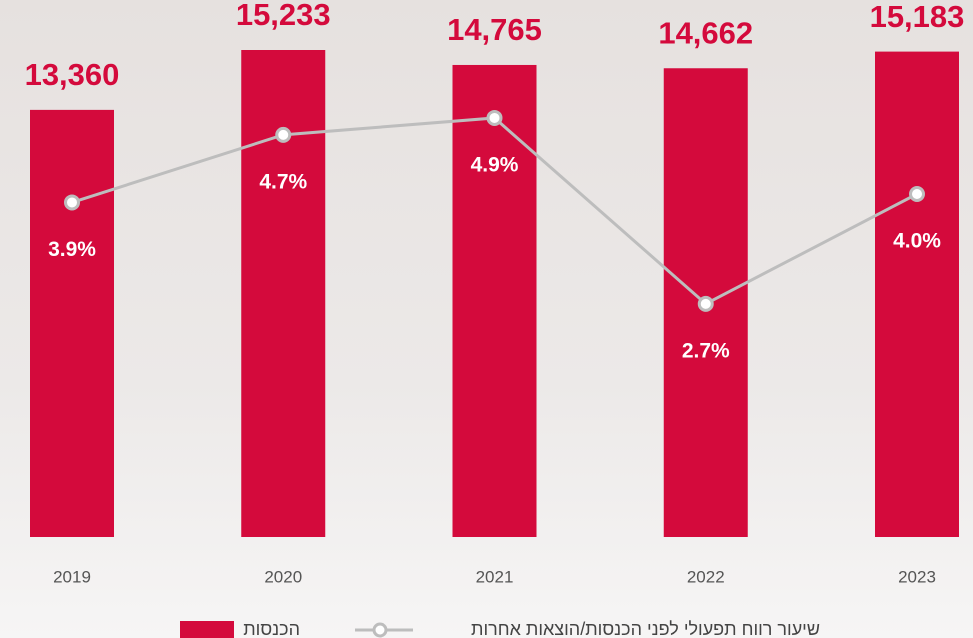 The width and height of the screenshot is (973, 638). Describe the element at coordinates (283, 576) in the screenshot. I see `x-tick-label: 2020` at that location.